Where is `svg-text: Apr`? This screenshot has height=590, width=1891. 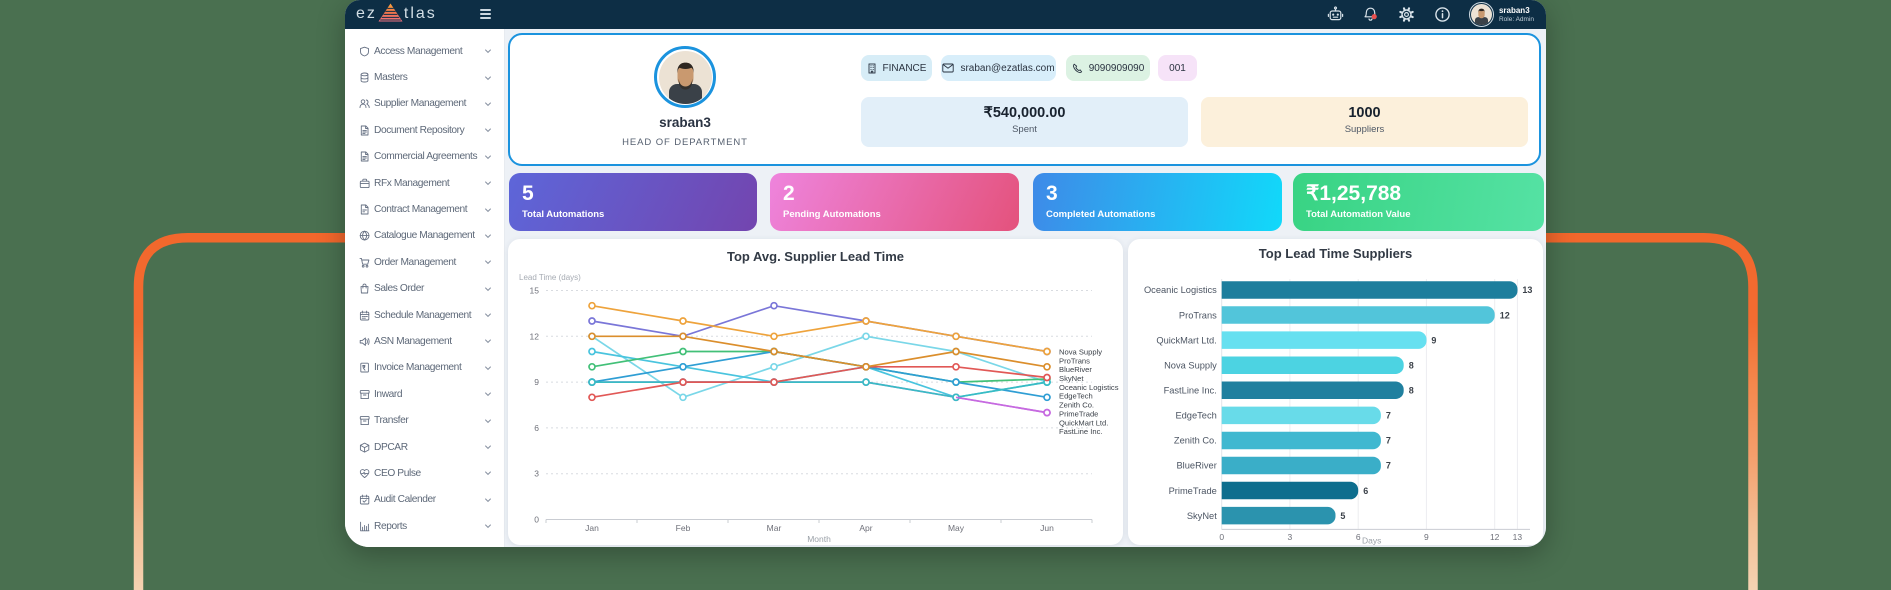 svg-text: Apr is located at coordinates (865, 528).